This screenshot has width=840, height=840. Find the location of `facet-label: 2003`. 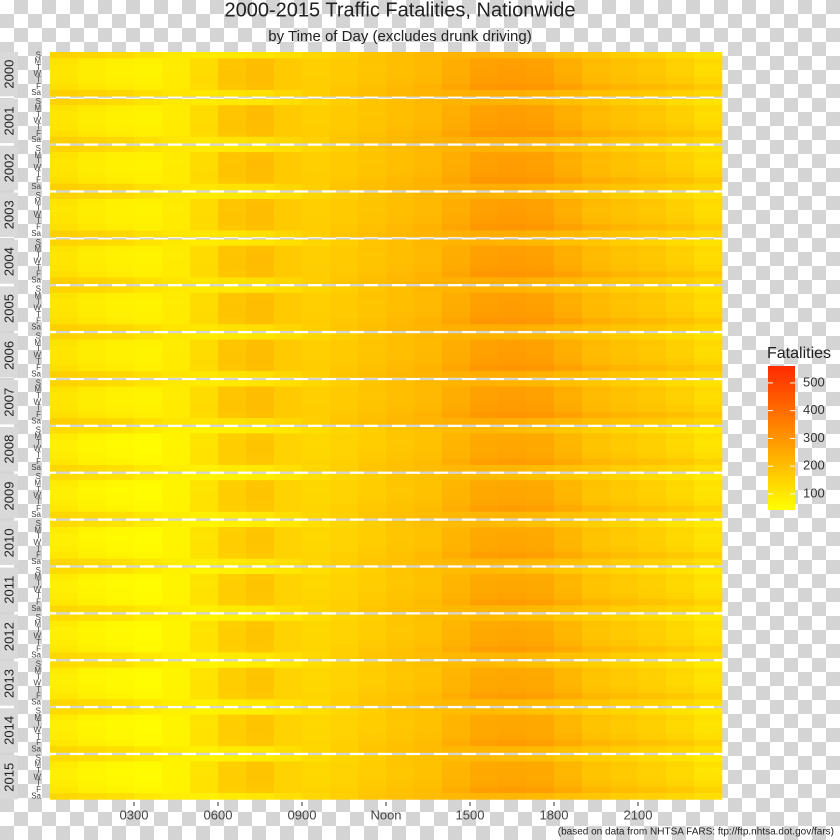

facet-label: 2003 is located at coordinates (8, 214).